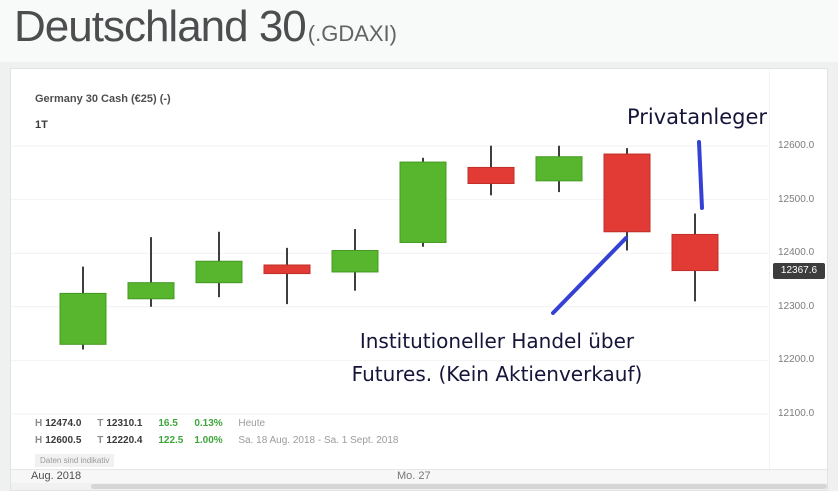 The width and height of the screenshot is (838, 491). What do you see at coordinates (796, 413) in the screenshot?
I see `y-axis-label: 12100.0` at bounding box center [796, 413].